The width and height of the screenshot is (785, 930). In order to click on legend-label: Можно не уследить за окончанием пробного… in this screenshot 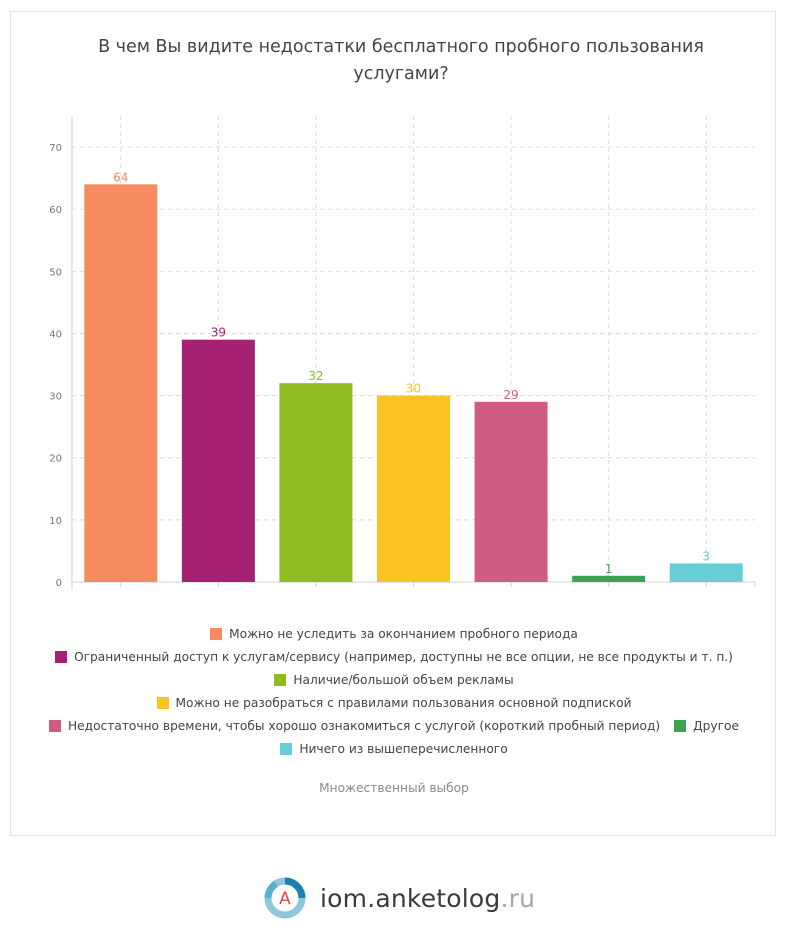, I will do `click(403, 633)`.